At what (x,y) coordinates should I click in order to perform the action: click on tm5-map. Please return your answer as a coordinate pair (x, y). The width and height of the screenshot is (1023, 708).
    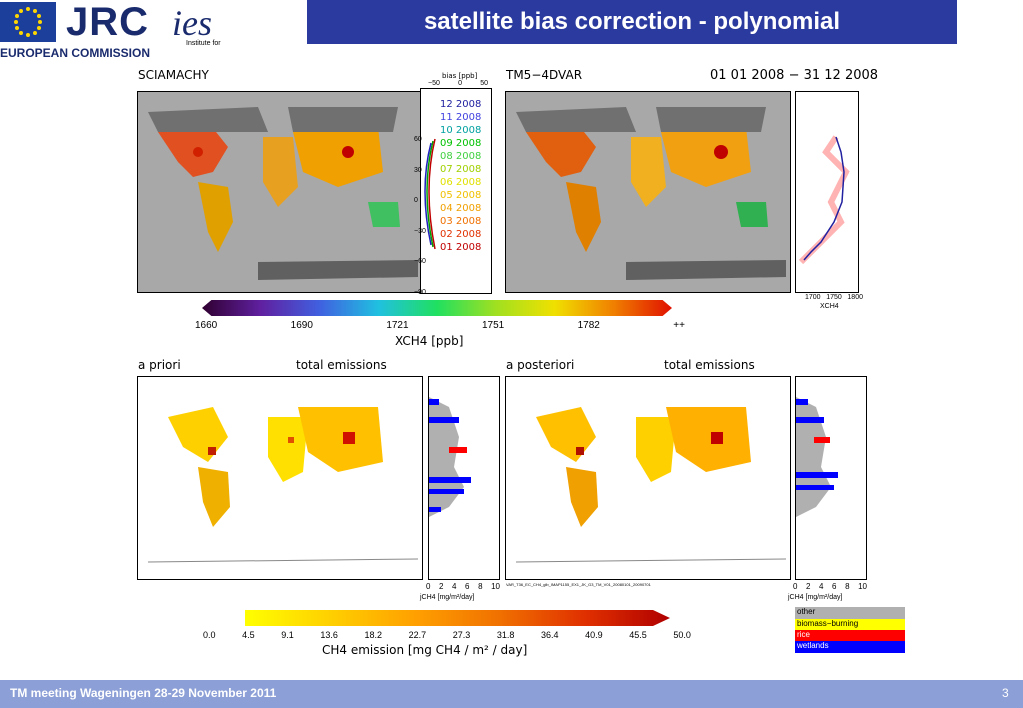
    Looking at the image, I should click on (648, 192).